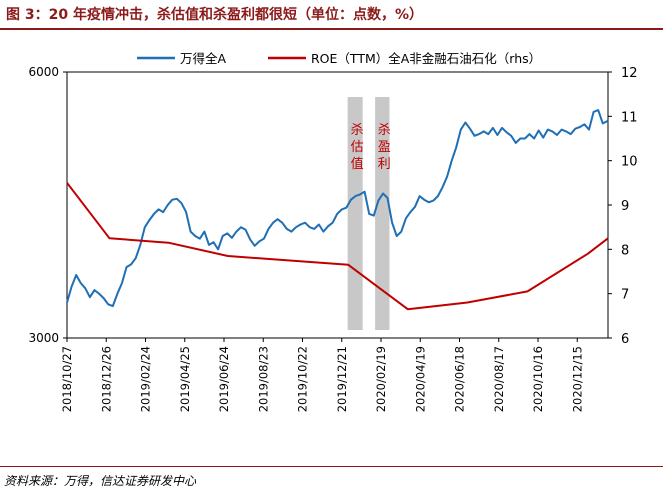 This screenshot has height=493, width=663. Describe the element at coordinates (185, 379) in the screenshot. I see `x-tick-label: 2019/04/25` at that location.